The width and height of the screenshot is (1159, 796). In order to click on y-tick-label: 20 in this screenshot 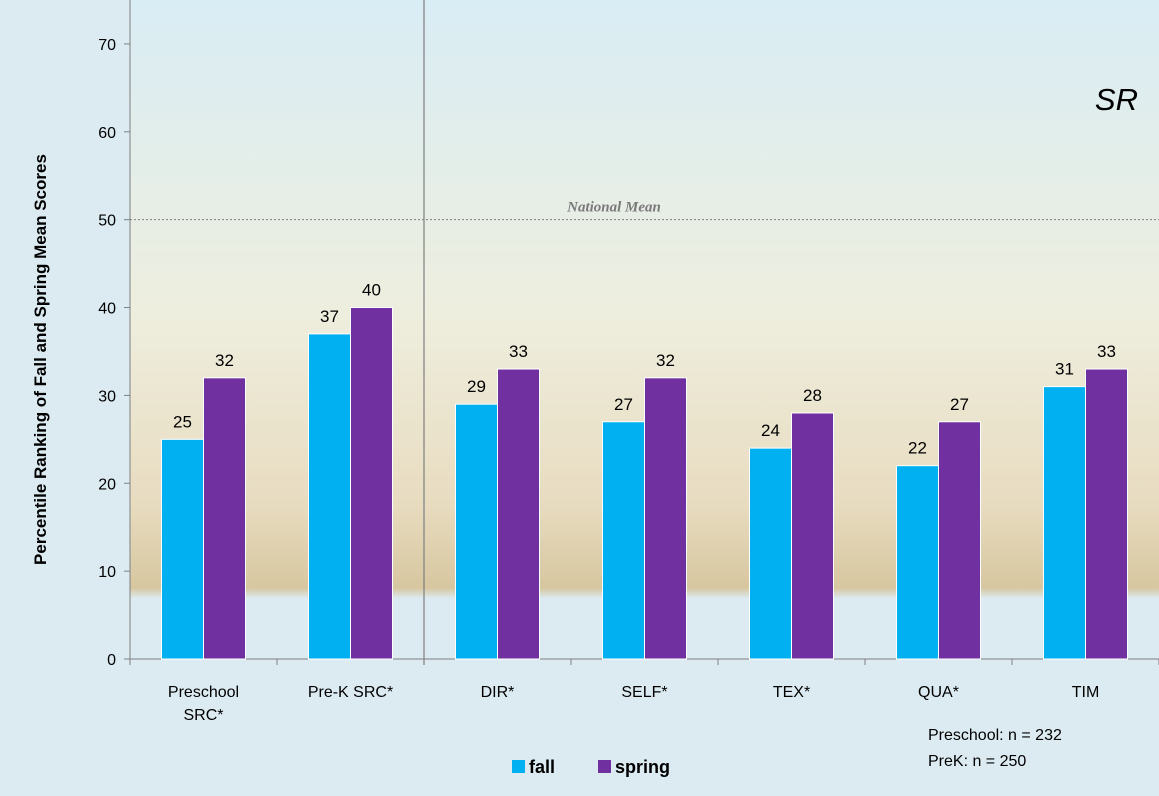, I will do `click(107, 484)`.